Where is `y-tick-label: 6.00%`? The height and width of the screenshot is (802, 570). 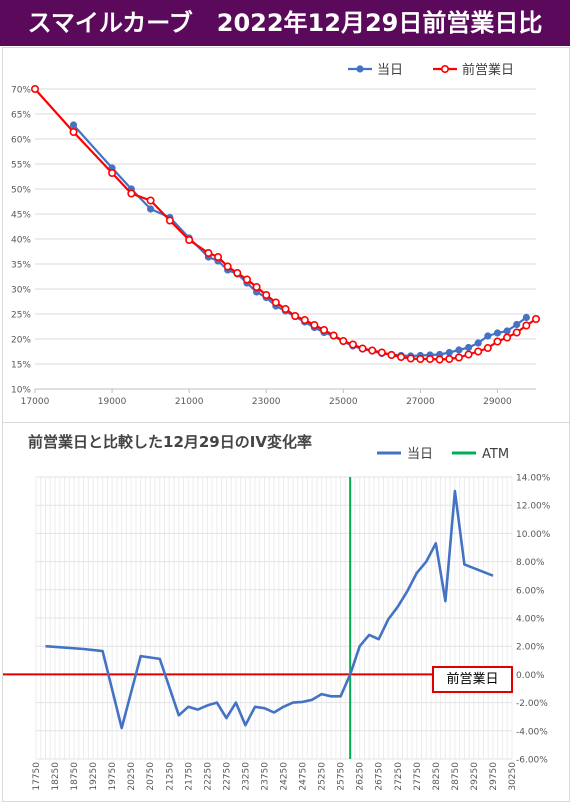
y-tick-label: 6.00% is located at coordinates (530, 591).